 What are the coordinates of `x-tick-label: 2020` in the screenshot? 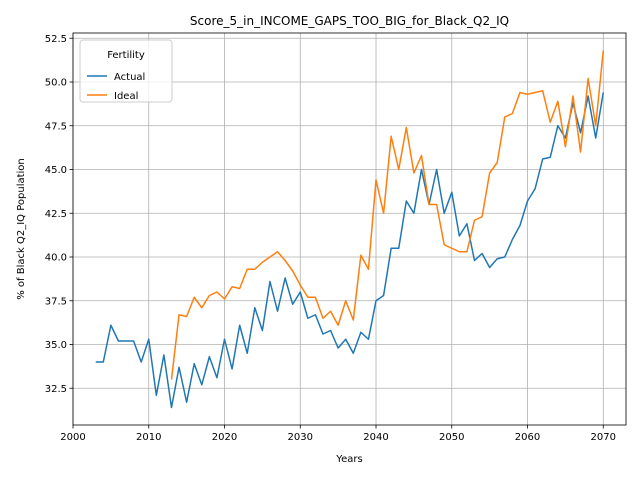 It's located at (224, 437).